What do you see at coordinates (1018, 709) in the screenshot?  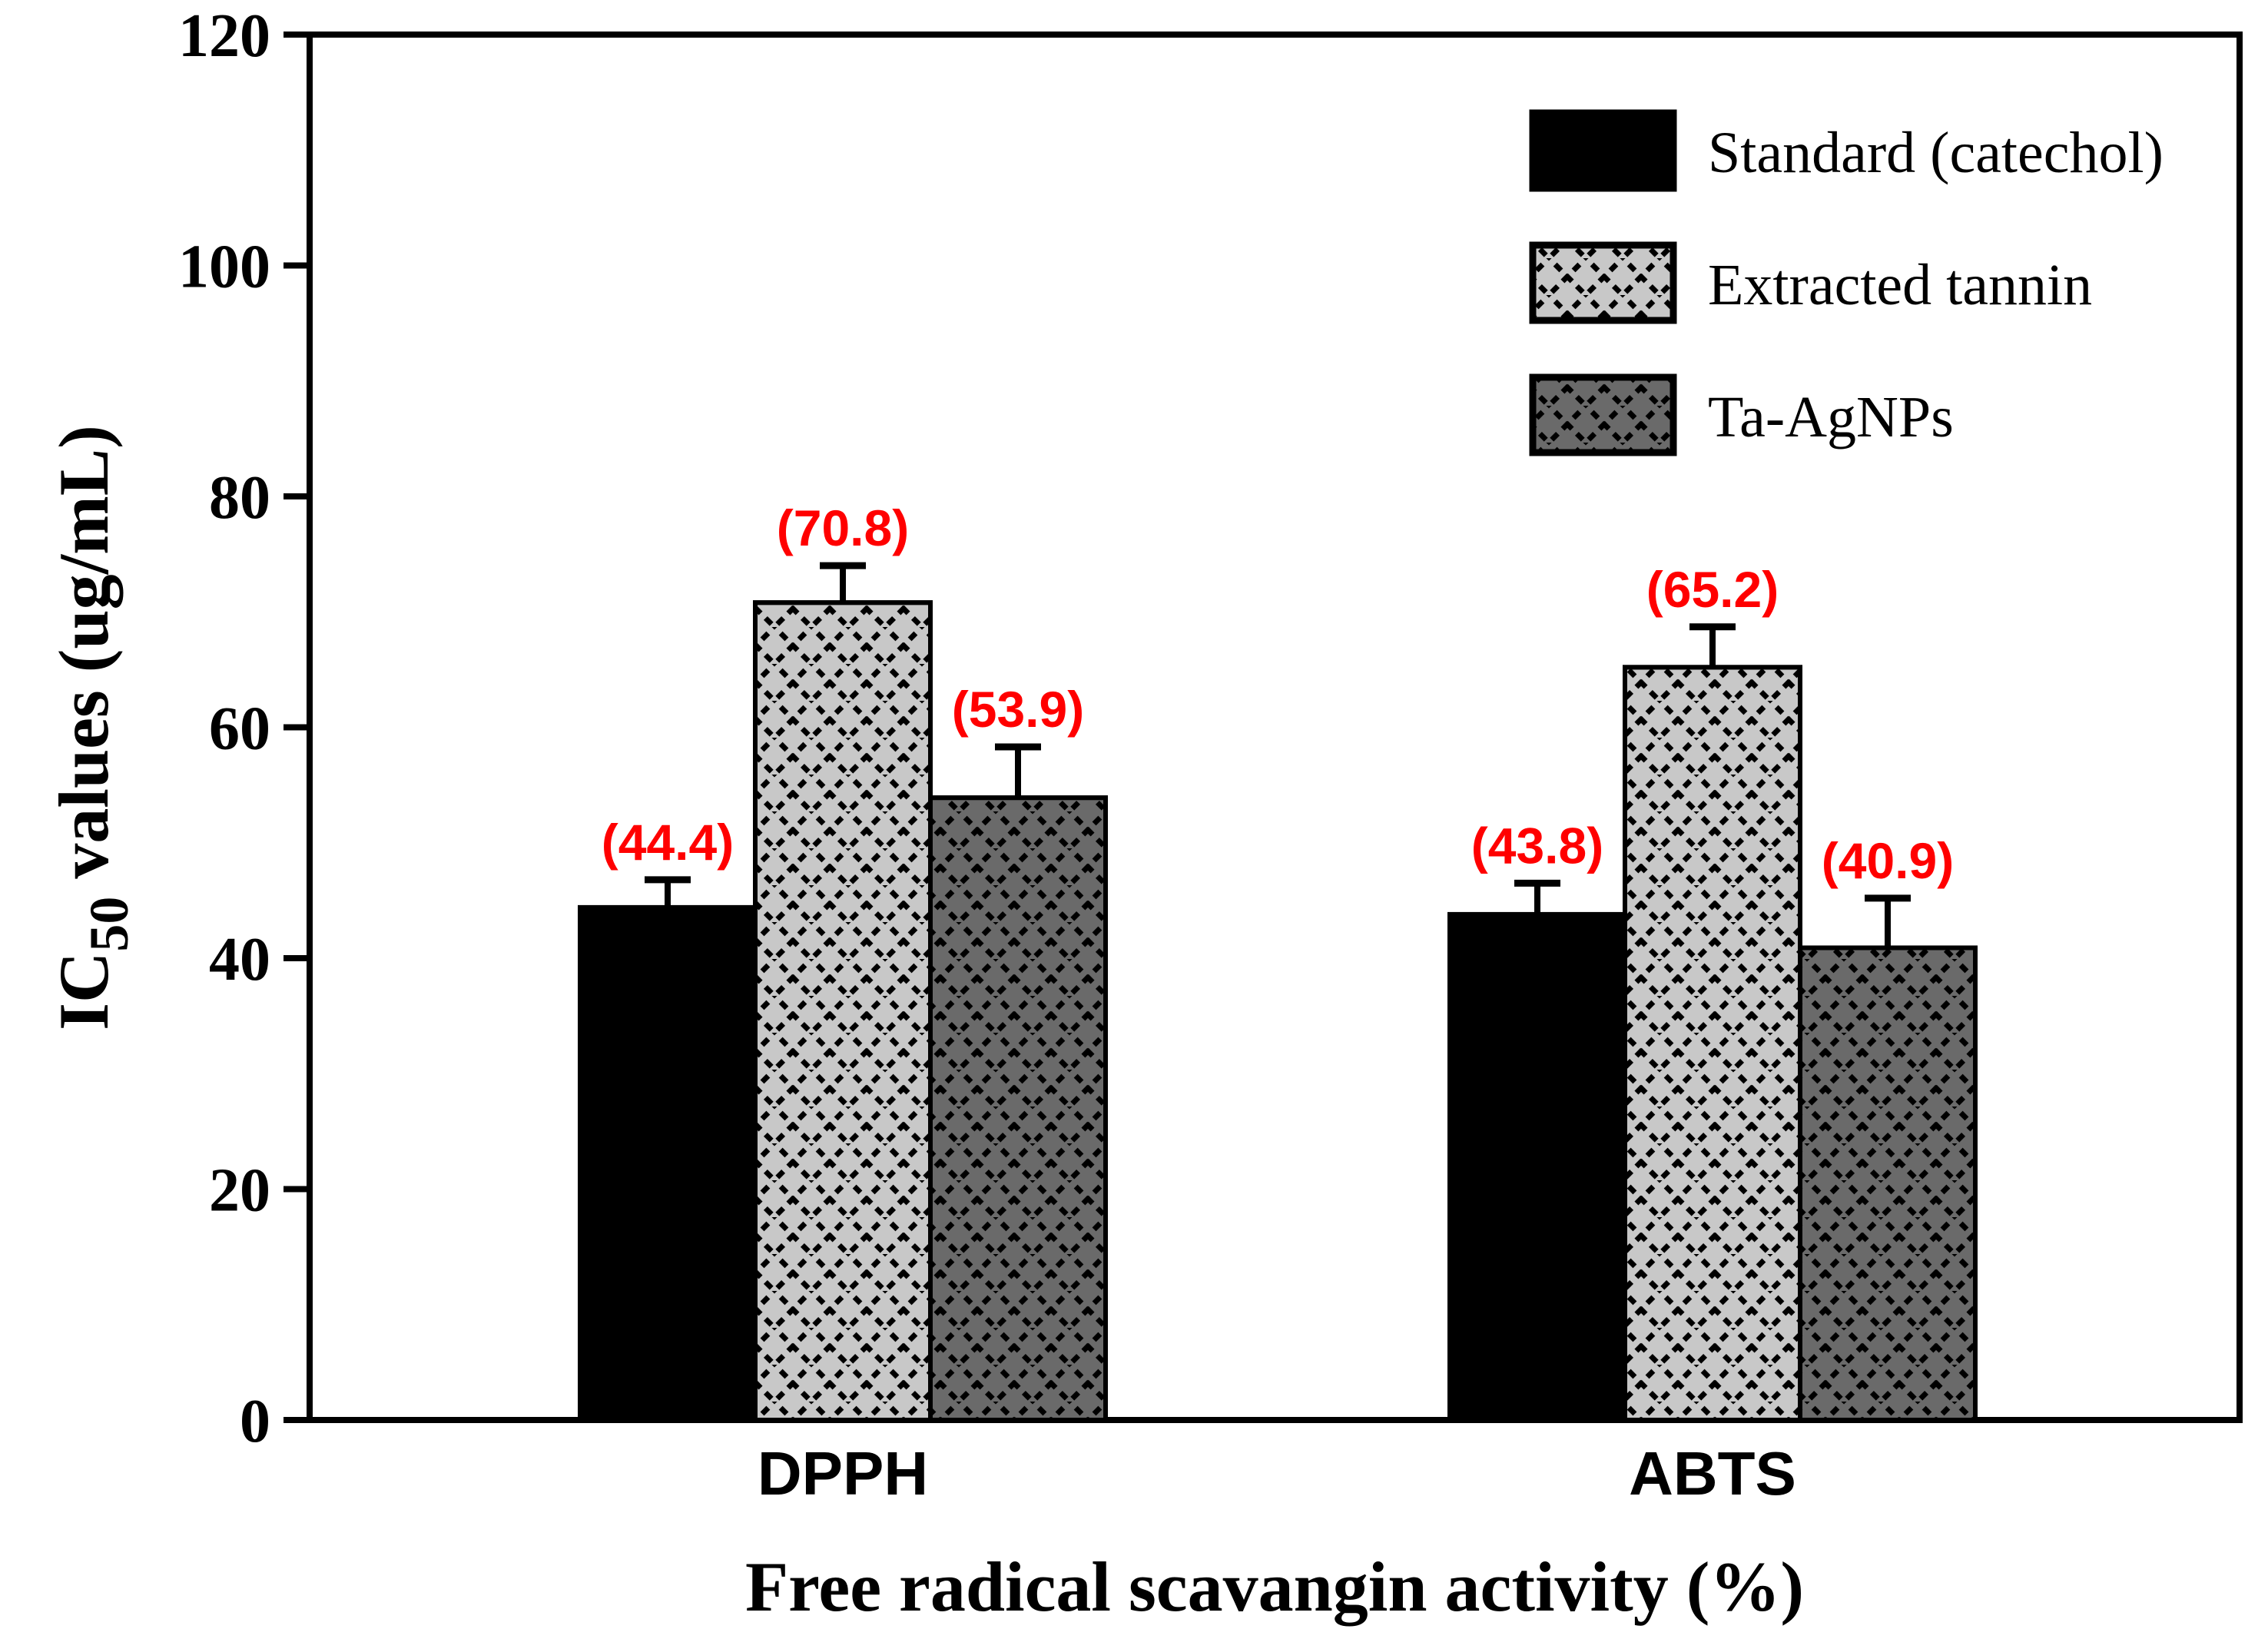 I see `bar-value-label: (53.9)` at bounding box center [1018, 709].